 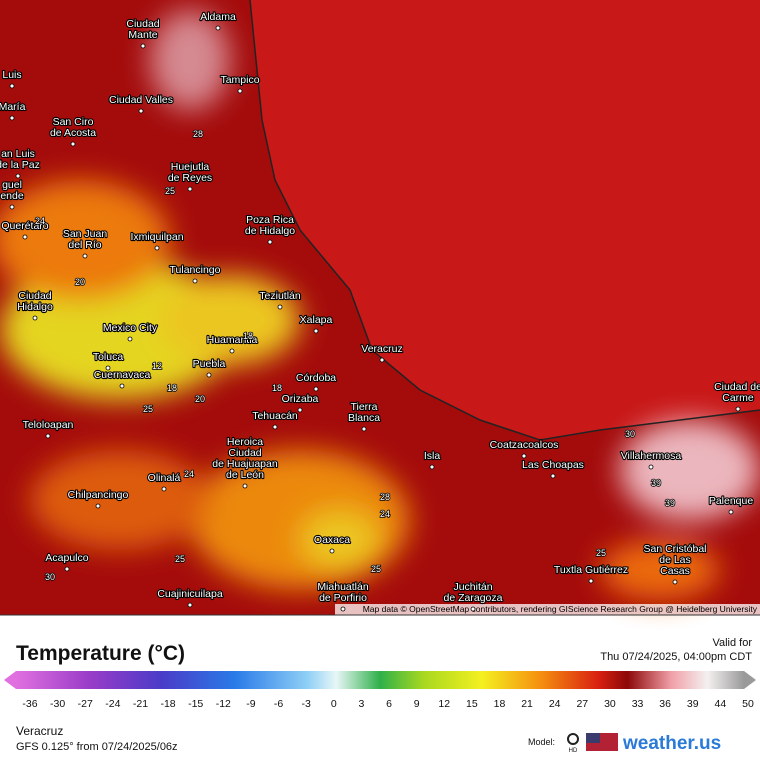 What do you see at coordinates (10, 680) in the screenshot?
I see `bar-end` at bounding box center [10, 680].